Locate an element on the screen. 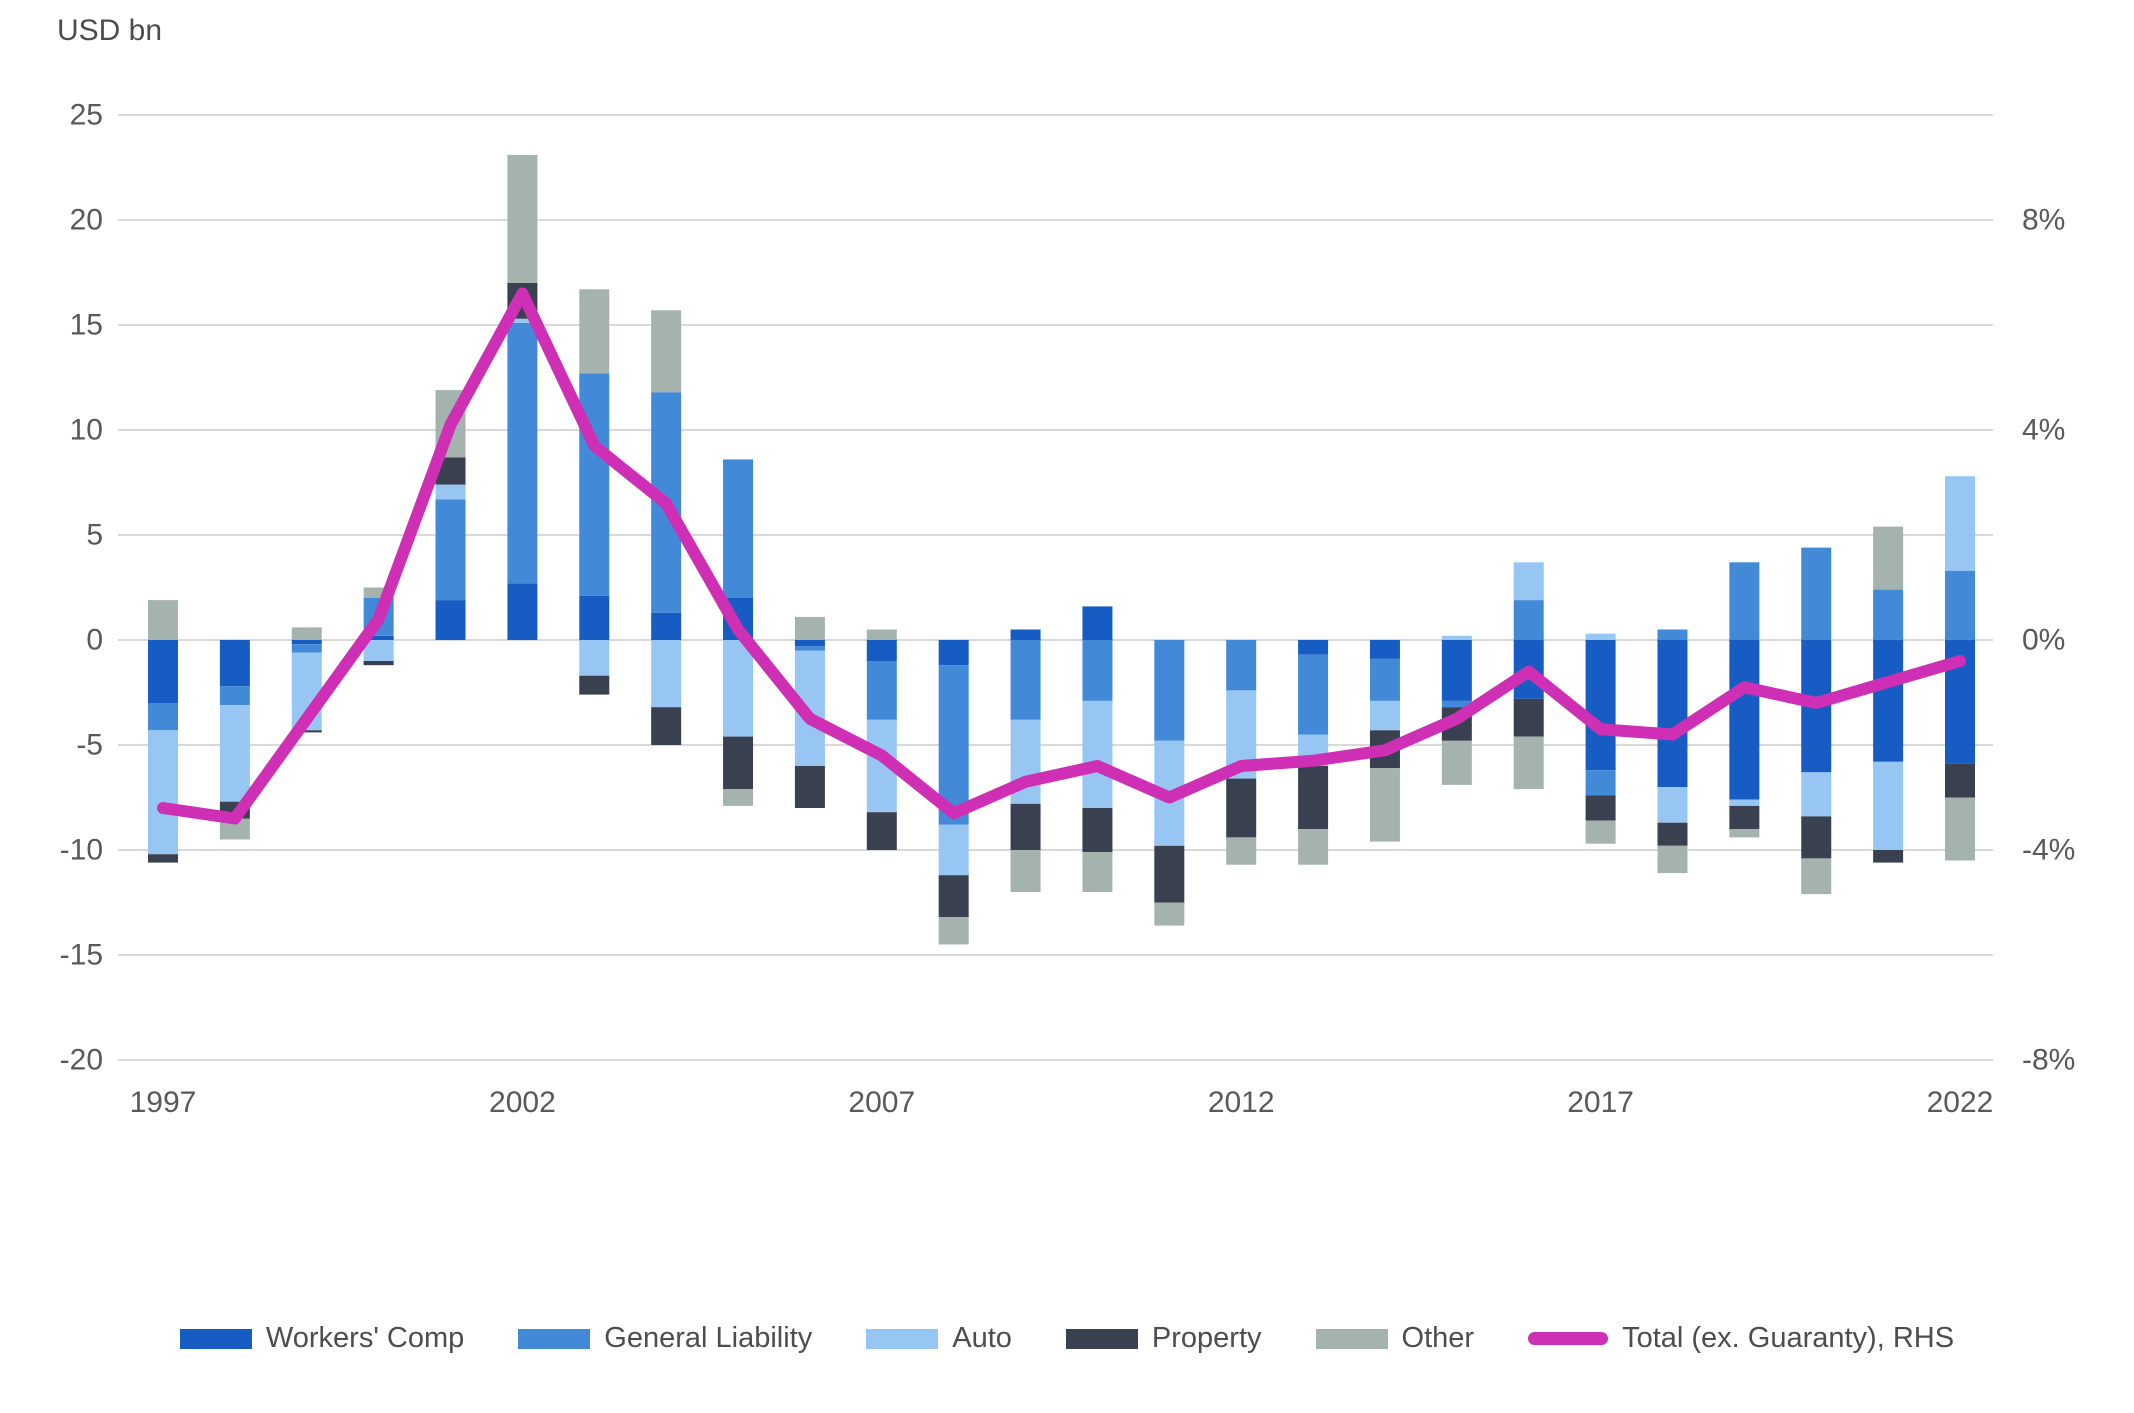 This screenshot has height=1413, width=2134. left-tick-label: 5 is located at coordinates (94, 535).